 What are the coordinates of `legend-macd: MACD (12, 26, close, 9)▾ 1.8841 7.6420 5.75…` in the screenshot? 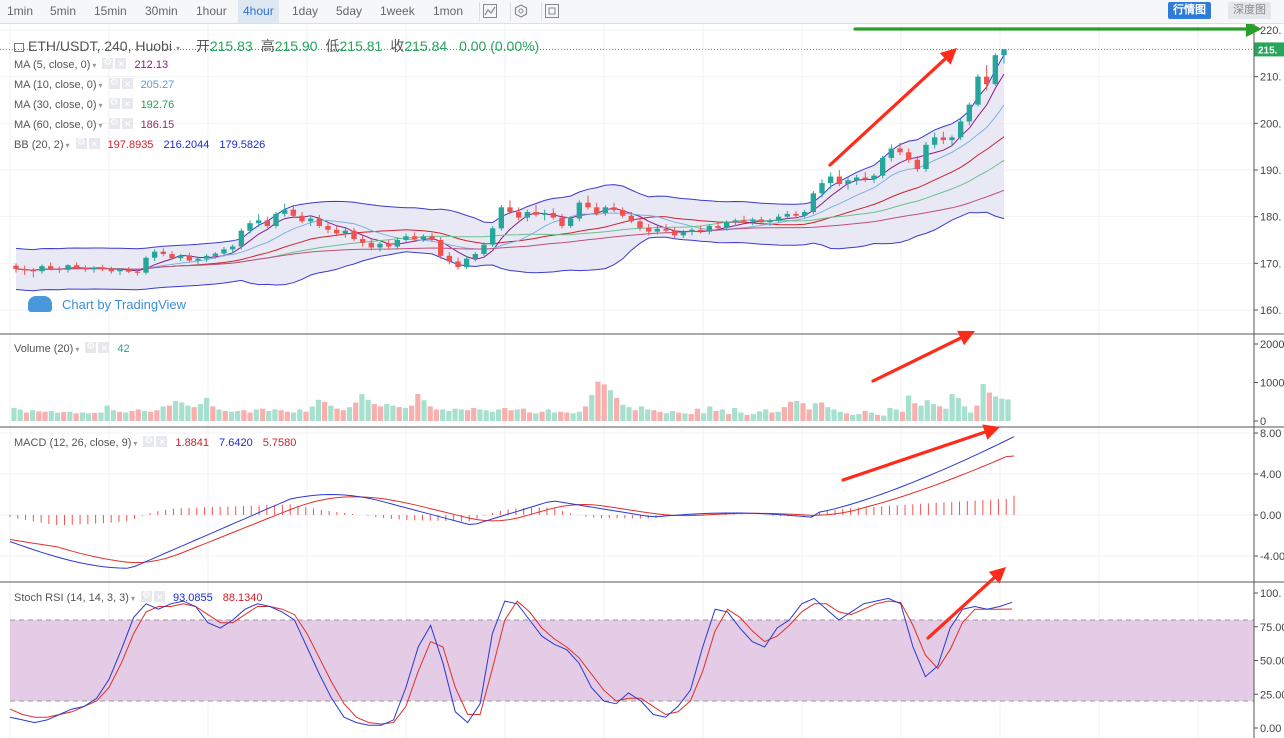 It's located at (155, 442).